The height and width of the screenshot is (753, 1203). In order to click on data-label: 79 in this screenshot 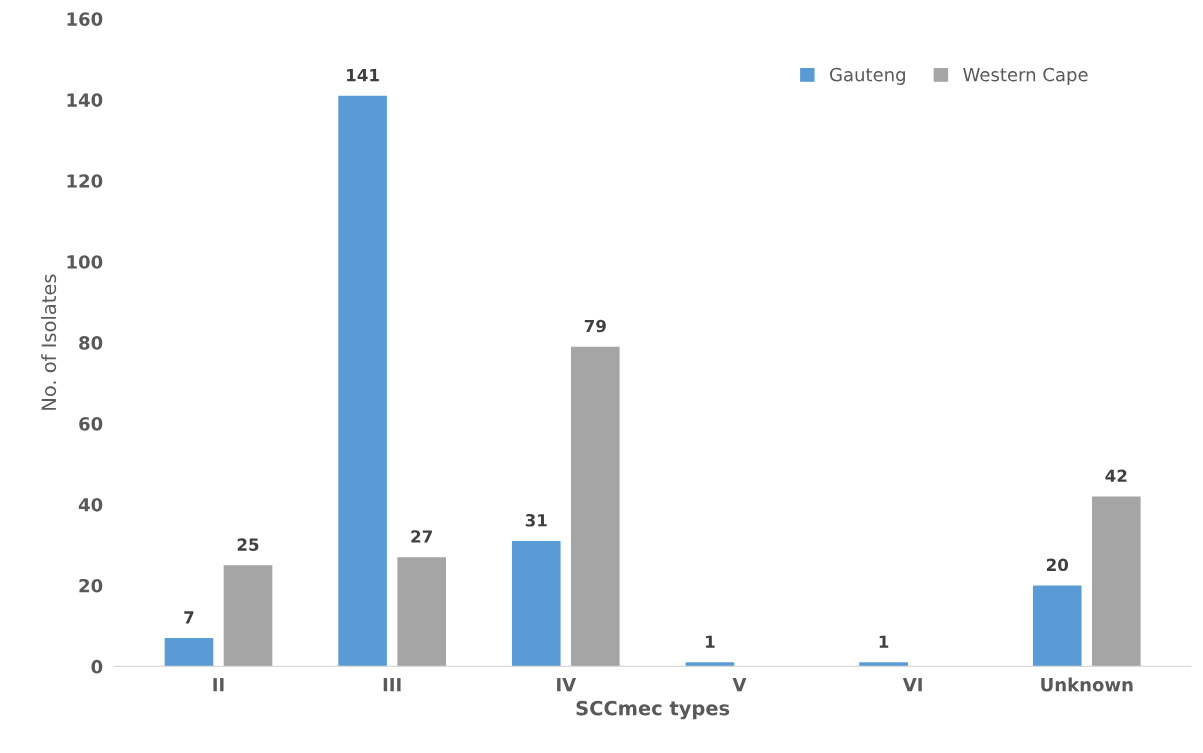, I will do `click(595, 326)`.